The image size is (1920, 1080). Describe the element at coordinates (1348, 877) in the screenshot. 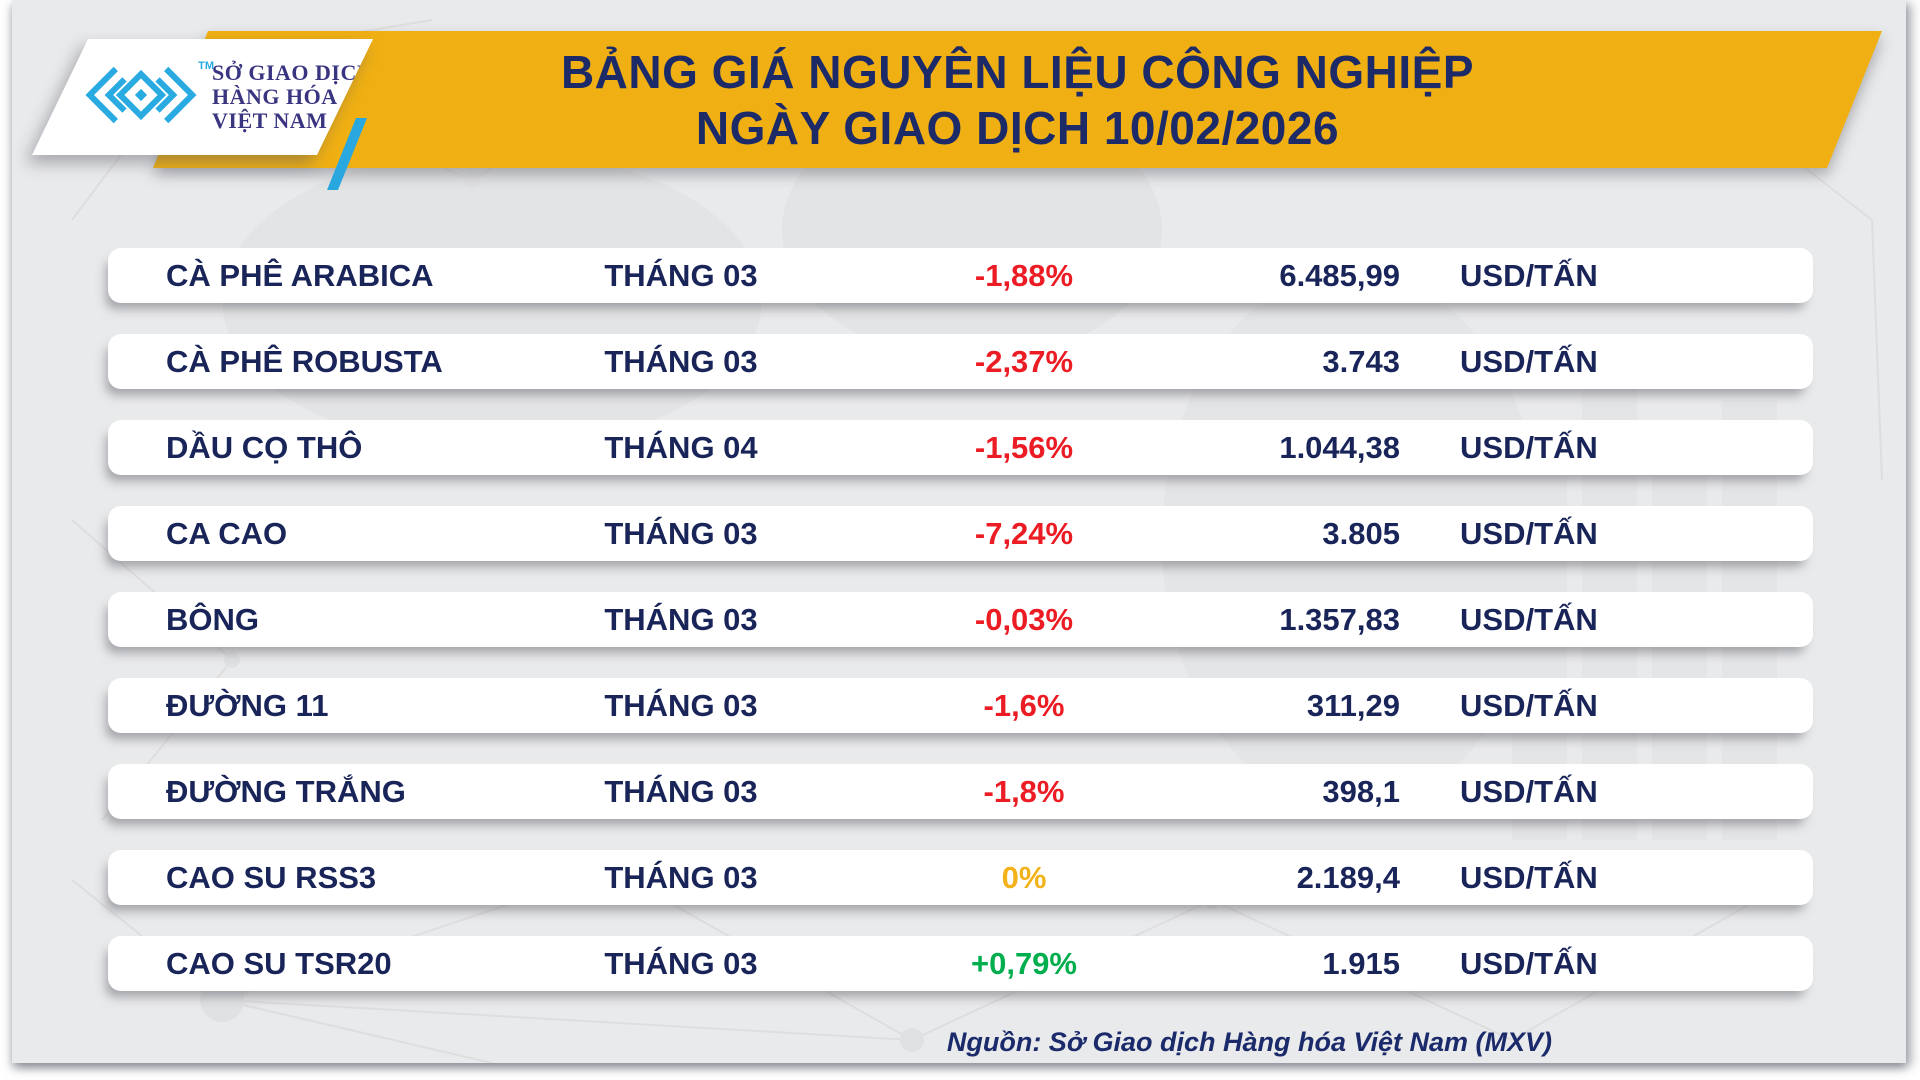

I see `price-value: 2.189,4` at that location.